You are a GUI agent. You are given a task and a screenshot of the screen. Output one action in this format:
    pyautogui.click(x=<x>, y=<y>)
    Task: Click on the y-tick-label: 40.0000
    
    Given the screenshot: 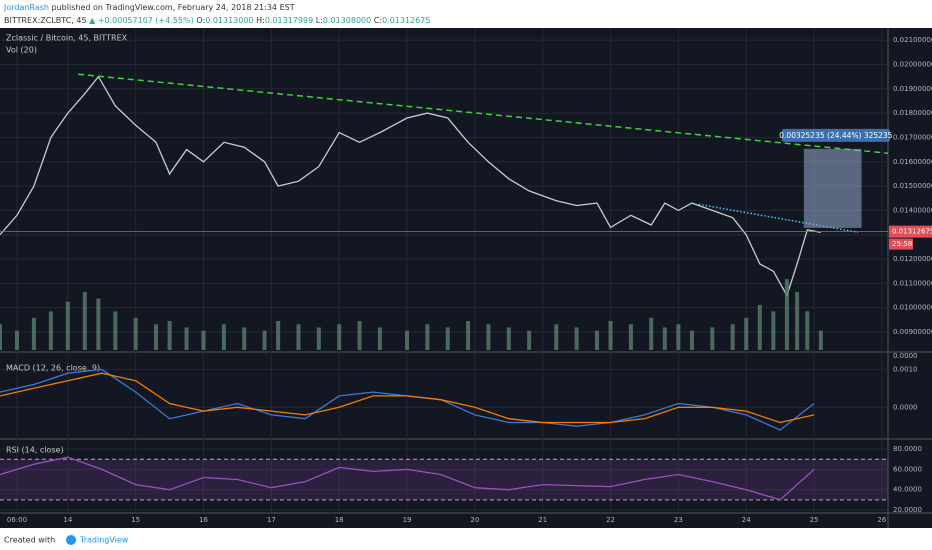 What is the action you would take?
    pyautogui.click(x=907, y=490)
    